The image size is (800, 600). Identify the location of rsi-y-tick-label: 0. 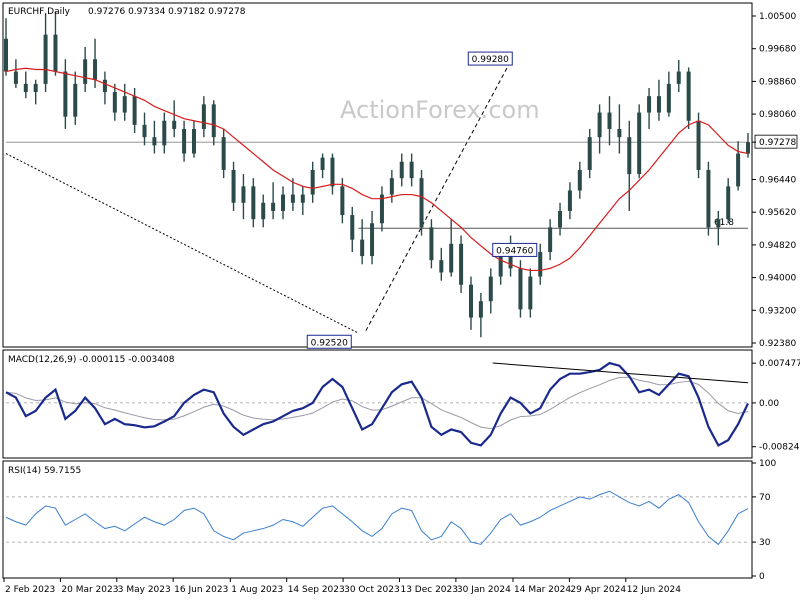
(762, 577).